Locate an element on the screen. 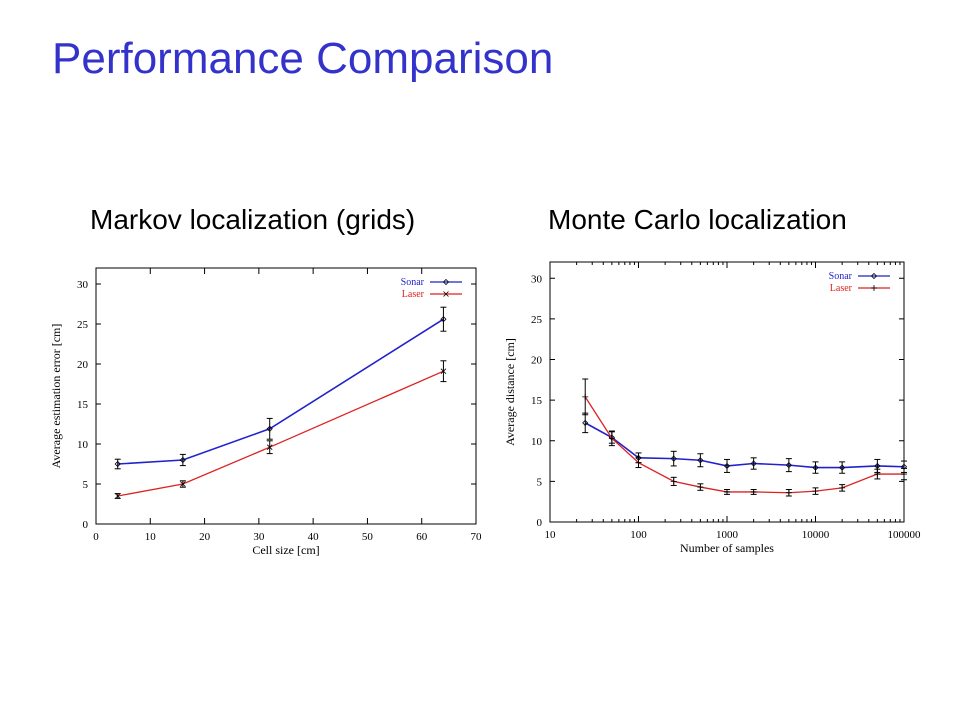  markov-ytick-label: 25 is located at coordinates (83, 325).